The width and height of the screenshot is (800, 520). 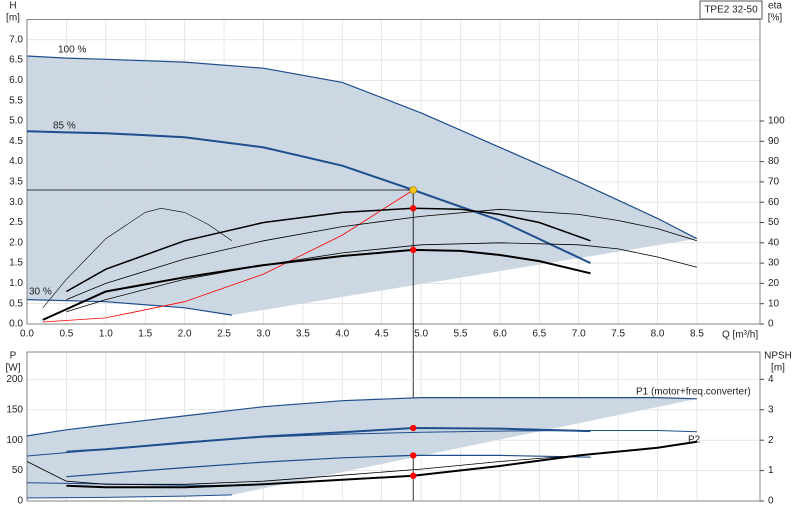 What do you see at coordinates (382, 334) in the screenshot?
I see `x-tick-label: 4.5` at bounding box center [382, 334].